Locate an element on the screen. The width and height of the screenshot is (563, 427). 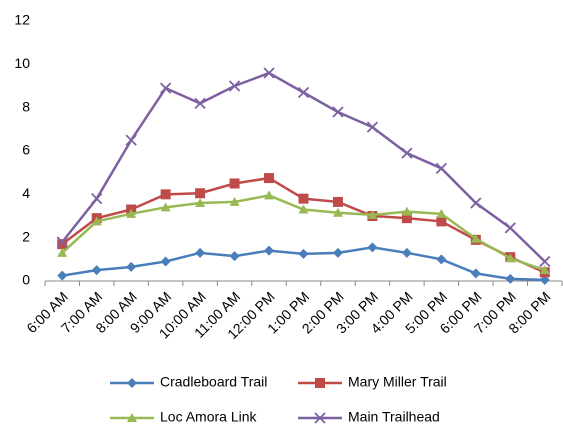
y-tick-label: 2 is located at coordinates (26, 236).